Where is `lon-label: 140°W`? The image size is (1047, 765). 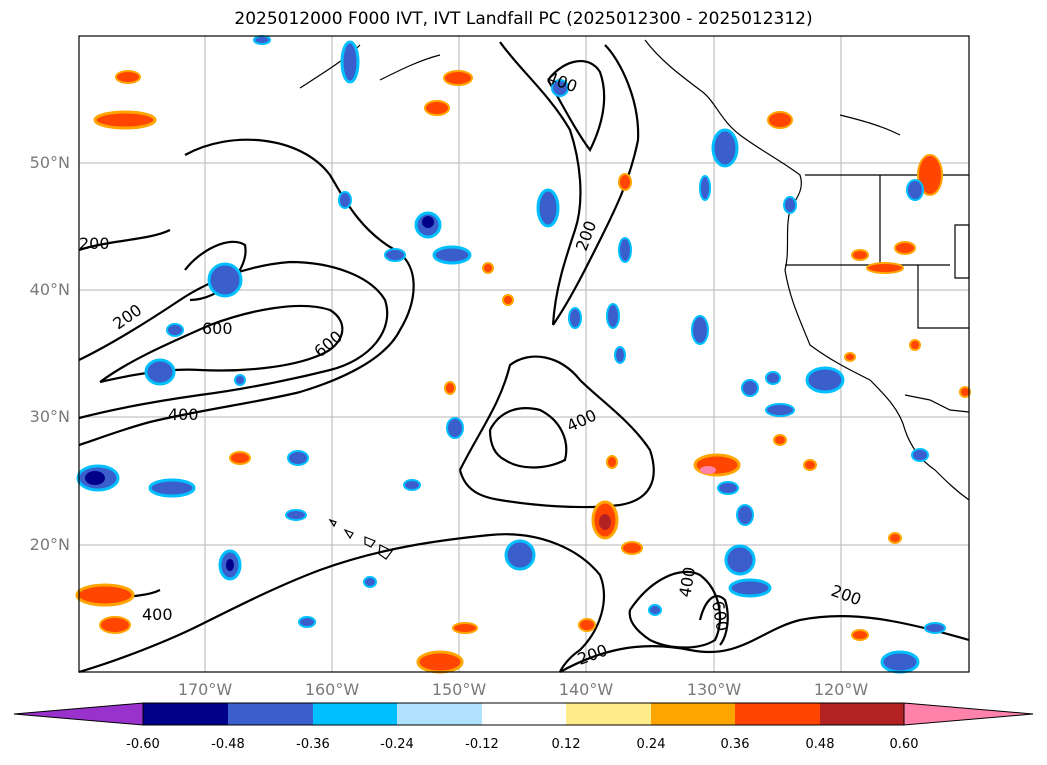 lon-label: 140°W is located at coordinates (586, 689).